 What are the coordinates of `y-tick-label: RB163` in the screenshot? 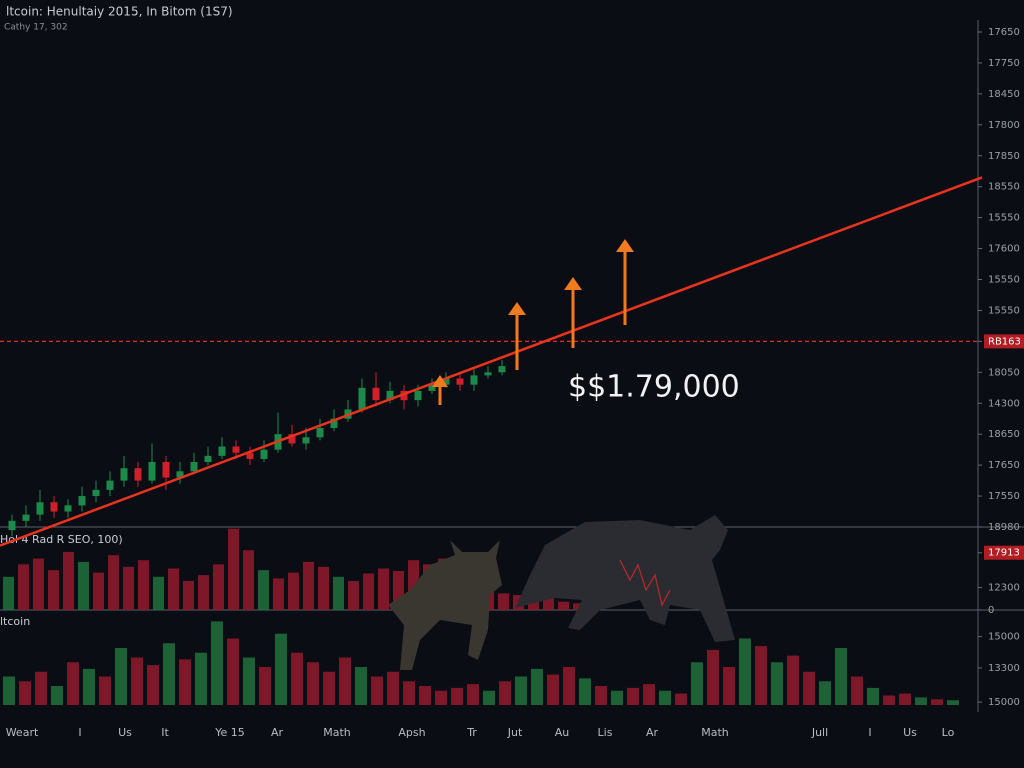 It's located at (1004, 341).